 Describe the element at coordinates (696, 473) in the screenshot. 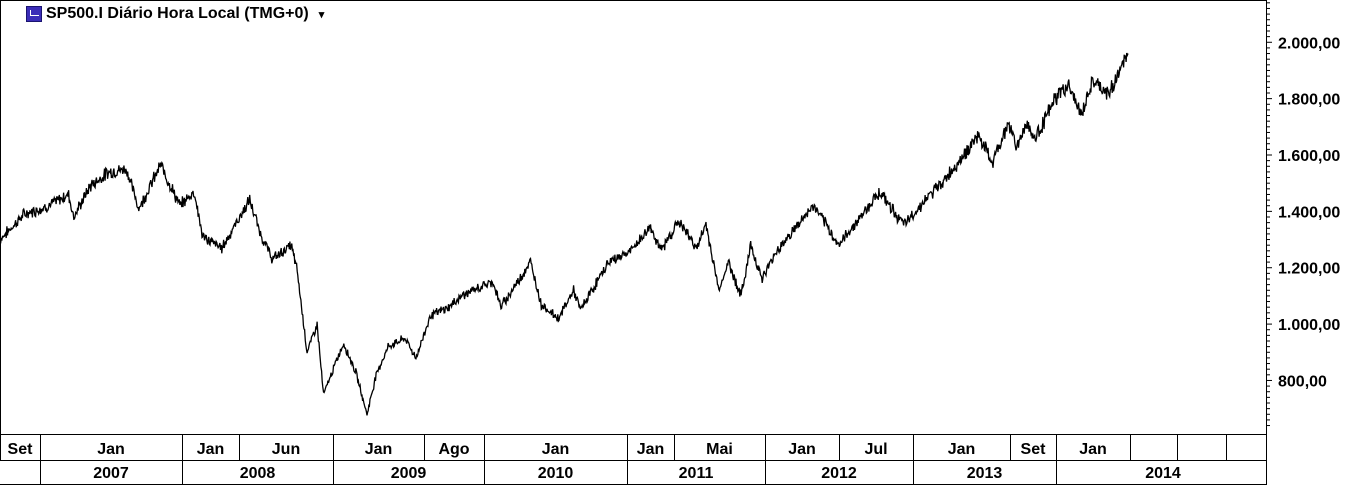

I see `x-year-label: 2011` at that location.